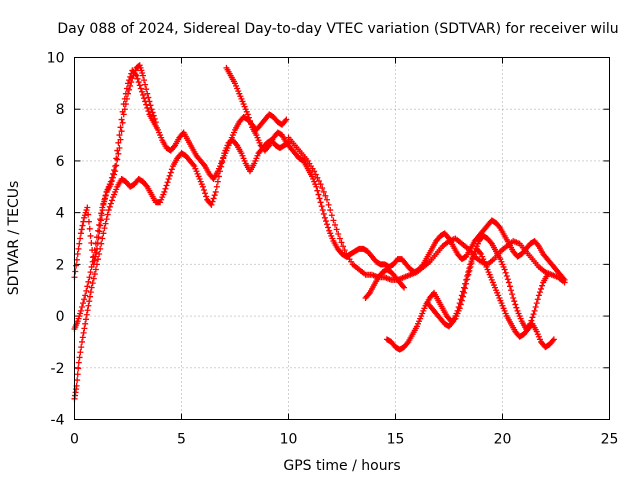 This screenshot has height=480, width=640. I want to click on y-tick-label: 4, so click(60, 214).